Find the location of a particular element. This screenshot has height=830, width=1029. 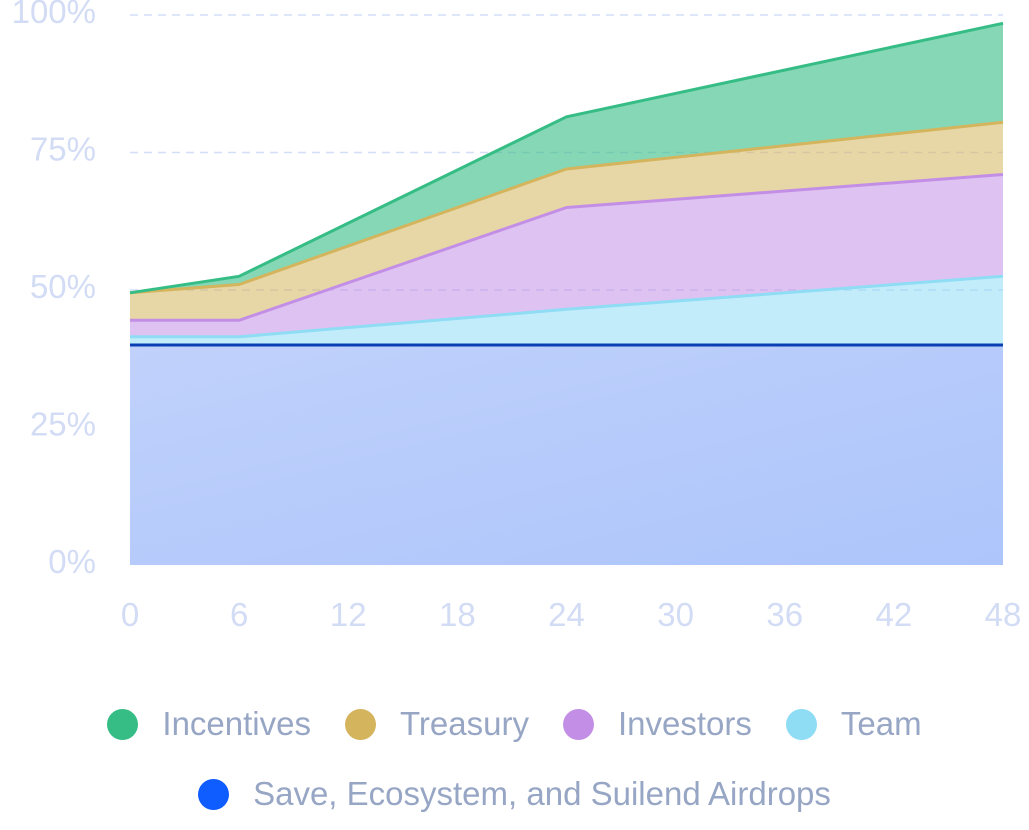

line-team is located at coordinates (567, 306).